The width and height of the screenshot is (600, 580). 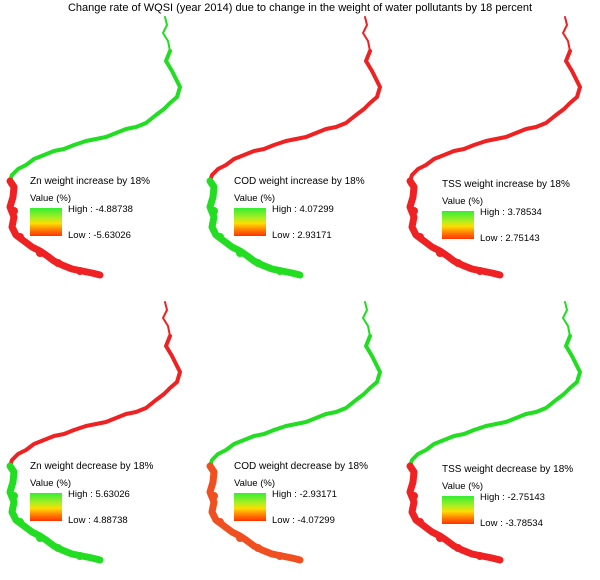 What do you see at coordinates (100, 209) in the screenshot?
I see `legend-high-value: High : -4.88738` at bounding box center [100, 209].